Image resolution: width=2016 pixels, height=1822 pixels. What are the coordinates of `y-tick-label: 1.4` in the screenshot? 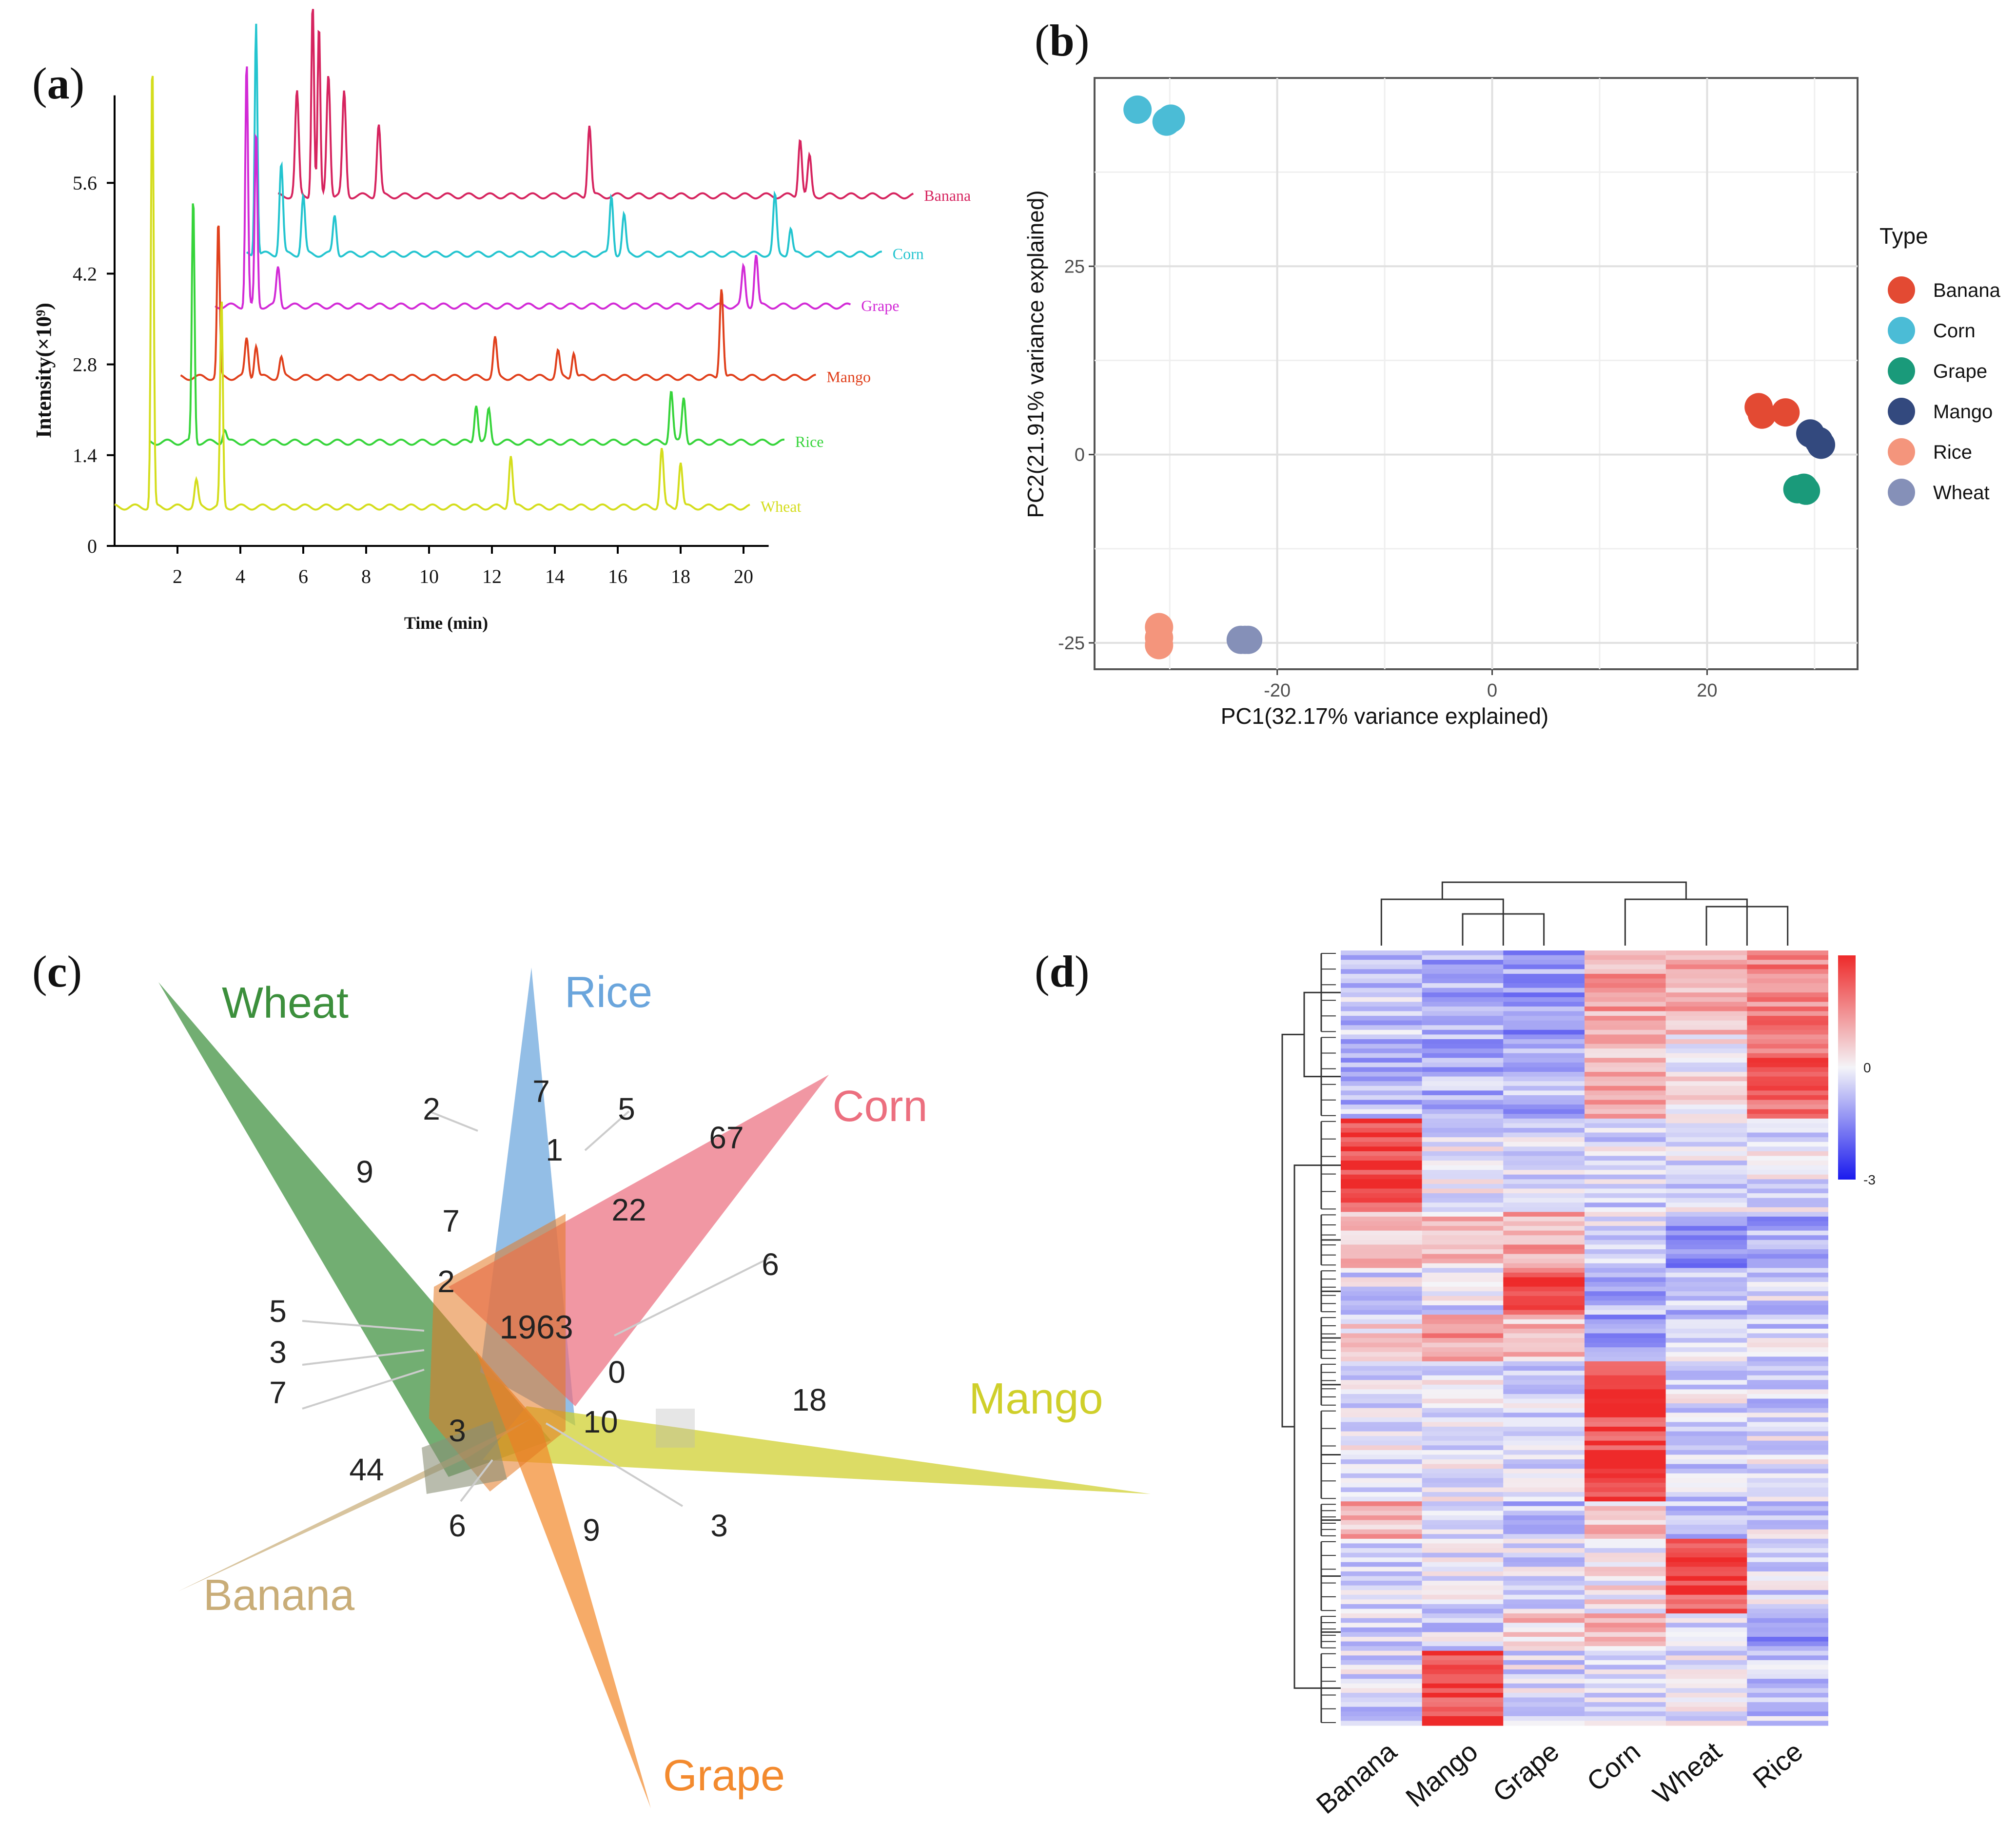 It's located at (85, 455).